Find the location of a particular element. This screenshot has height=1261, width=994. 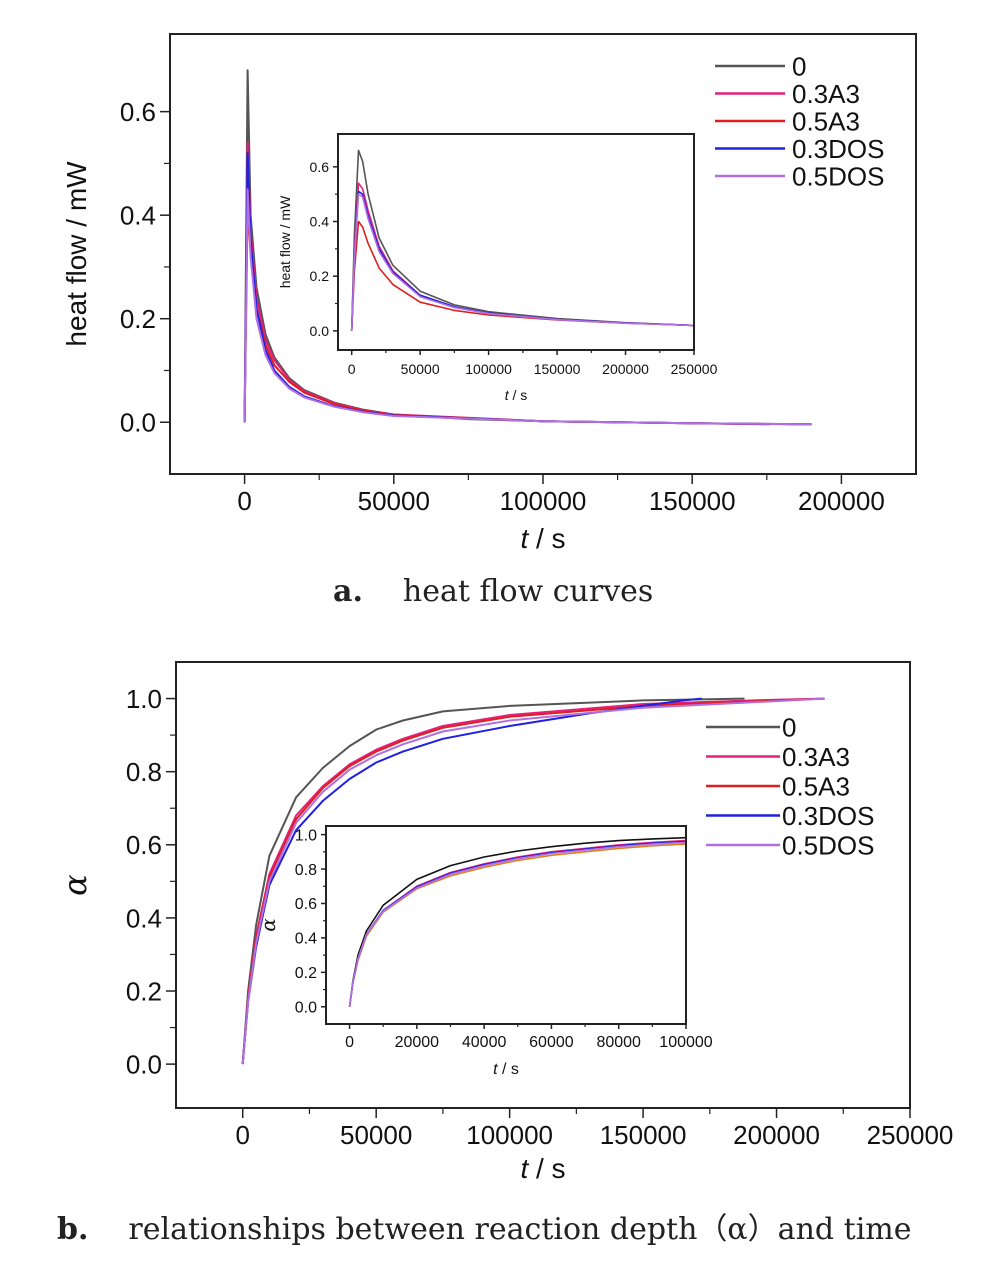

caption-a: a. heat flow curves is located at coordinates (493, 591).